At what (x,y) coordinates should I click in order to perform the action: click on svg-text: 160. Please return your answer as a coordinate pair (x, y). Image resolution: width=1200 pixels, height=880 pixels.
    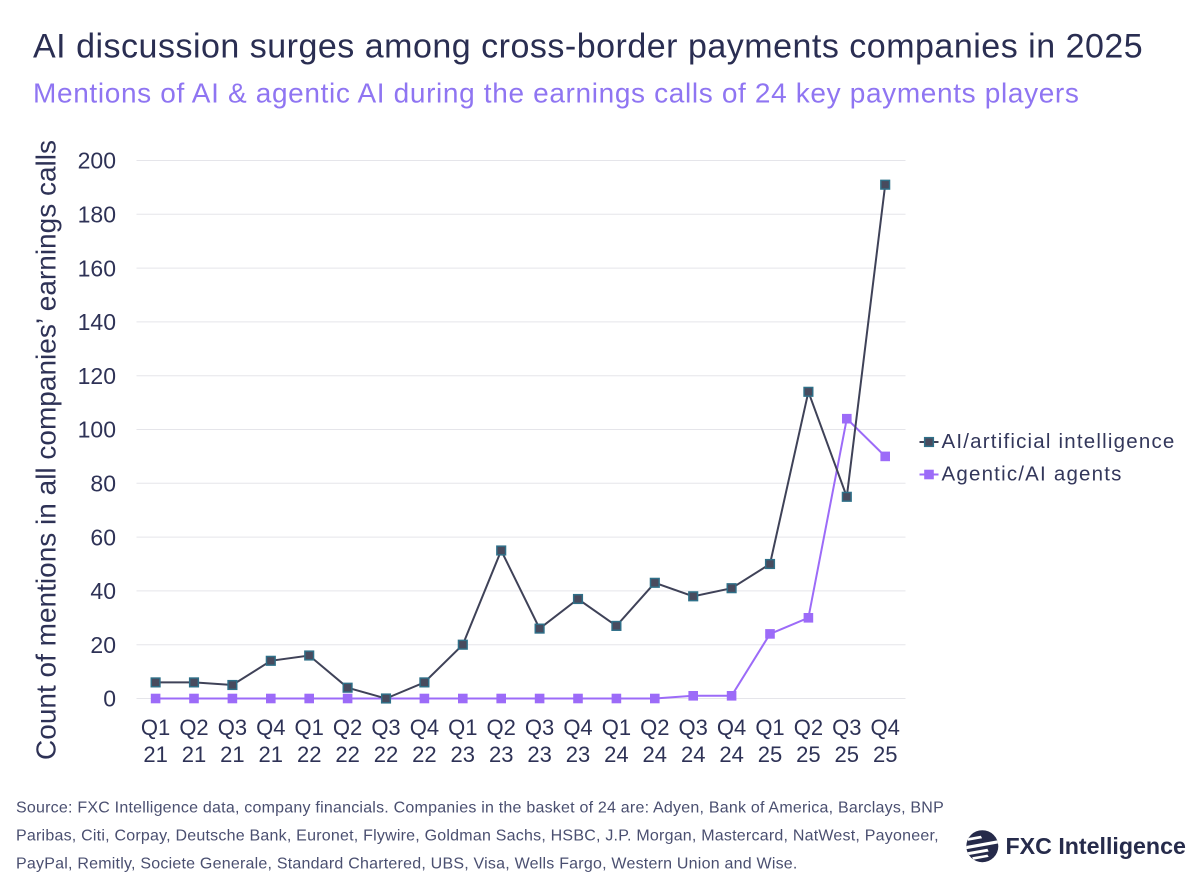
    Looking at the image, I should click on (97, 268).